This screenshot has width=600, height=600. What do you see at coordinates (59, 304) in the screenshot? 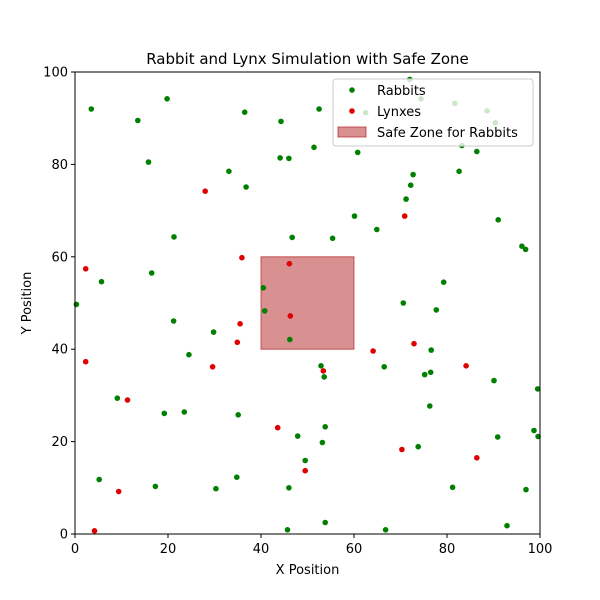
I see `y-axis-ticks: 0 20 40 60 80 100` at bounding box center [59, 304].